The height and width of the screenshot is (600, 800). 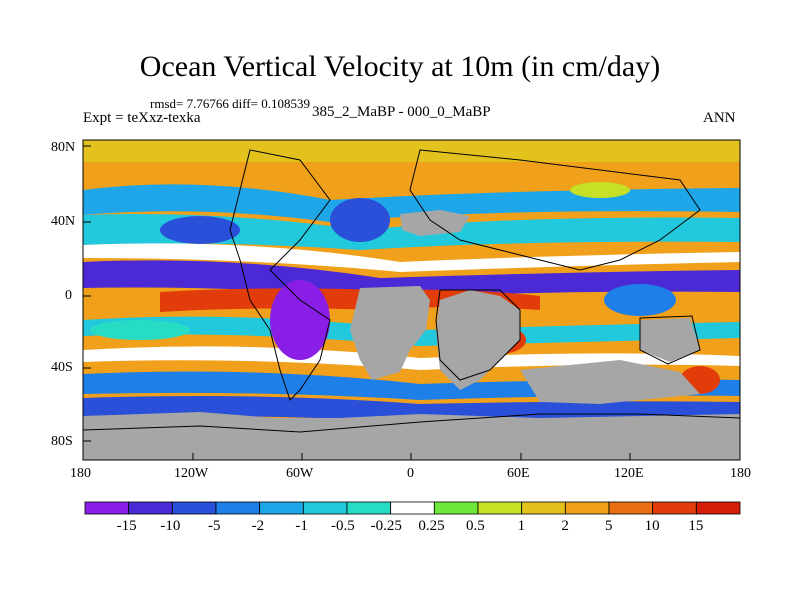 What do you see at coordinates (411, 257) in the screenshot?
I see `band-white-north` at bounding box center [411, 257].